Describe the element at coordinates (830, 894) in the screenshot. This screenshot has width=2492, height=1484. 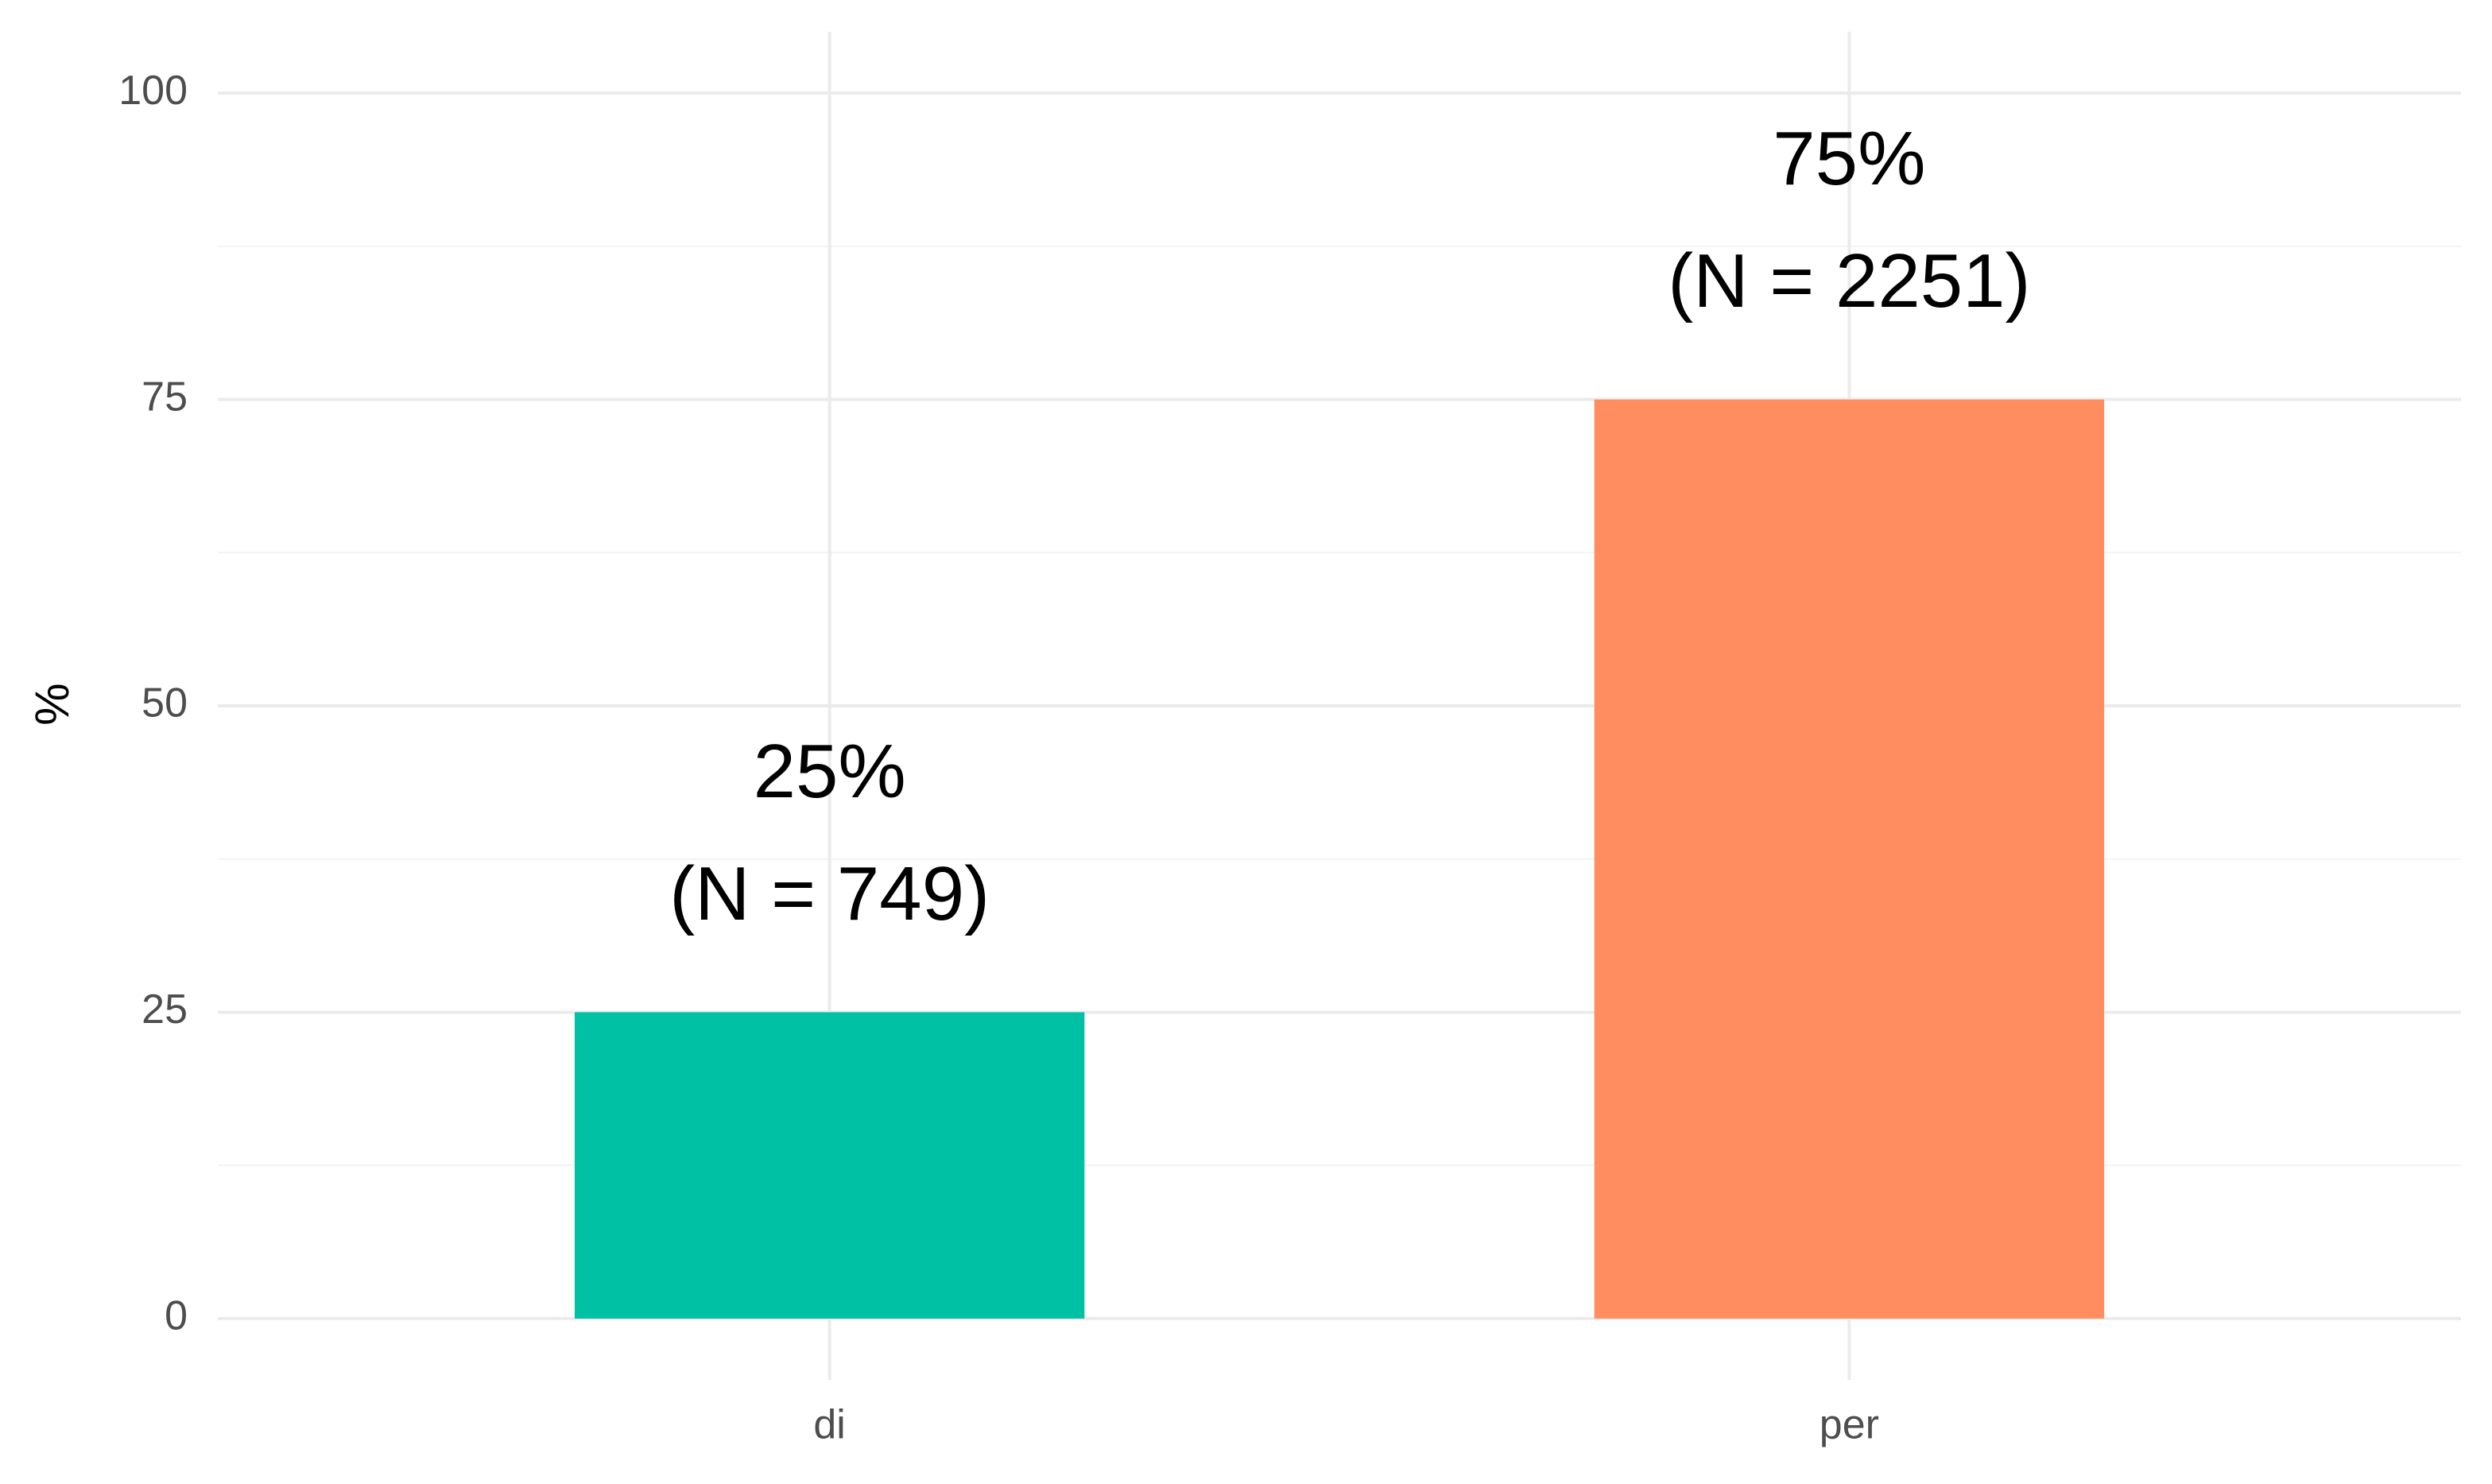
I see `count-label: (N = 749)` at that location.